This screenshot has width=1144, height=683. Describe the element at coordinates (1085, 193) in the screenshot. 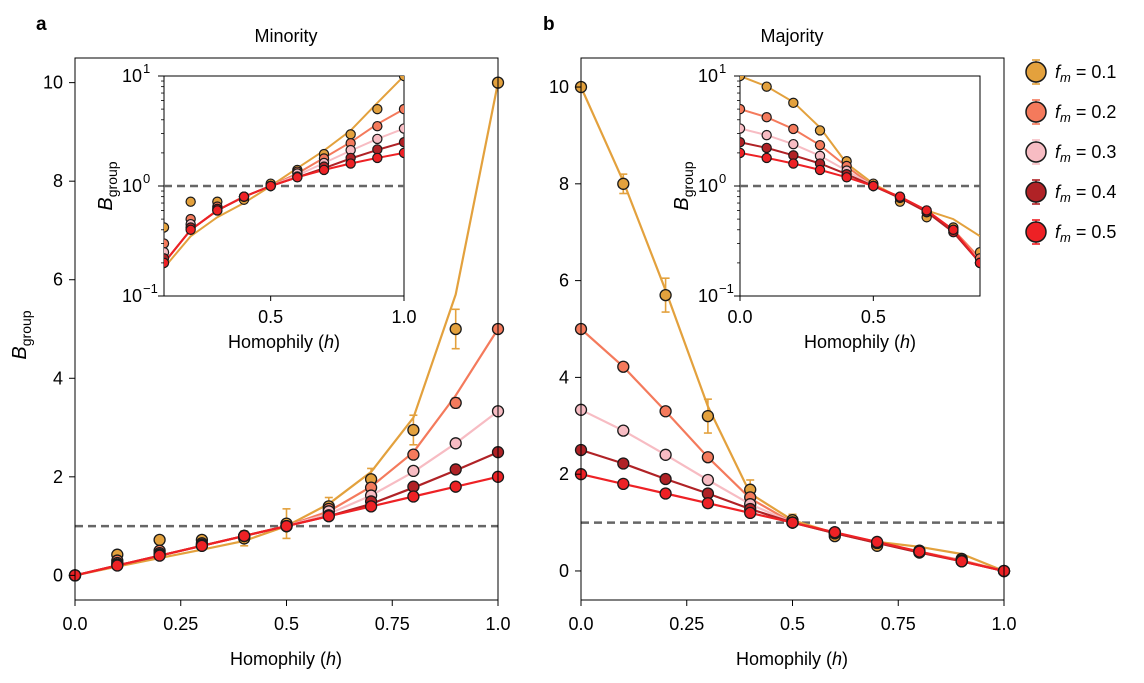

I see `legend-label: fm = 0.4` at that location.